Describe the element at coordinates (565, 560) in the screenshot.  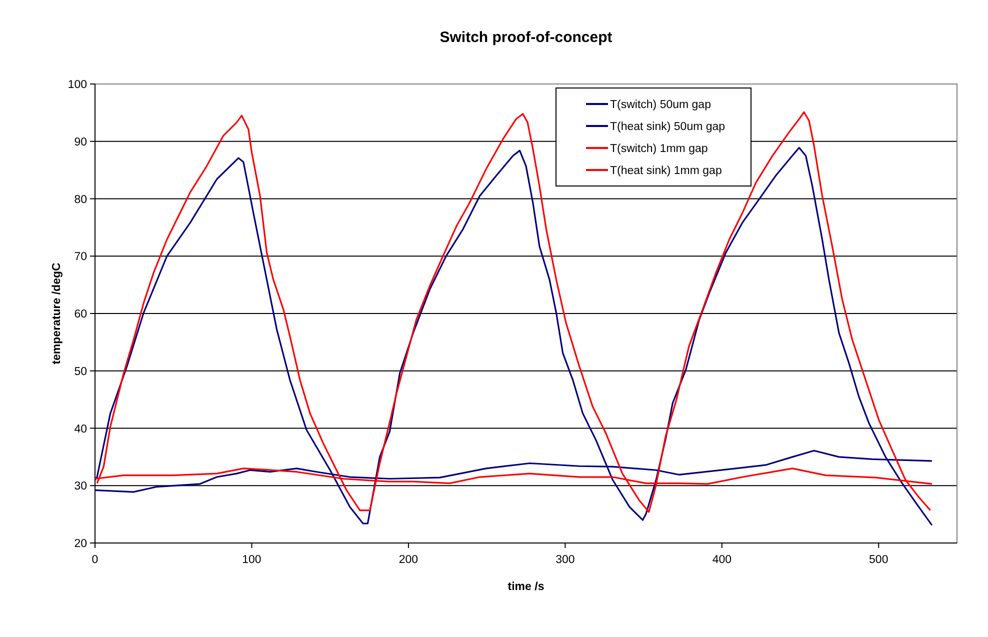
I see `x-tick-label: 300` at that location.